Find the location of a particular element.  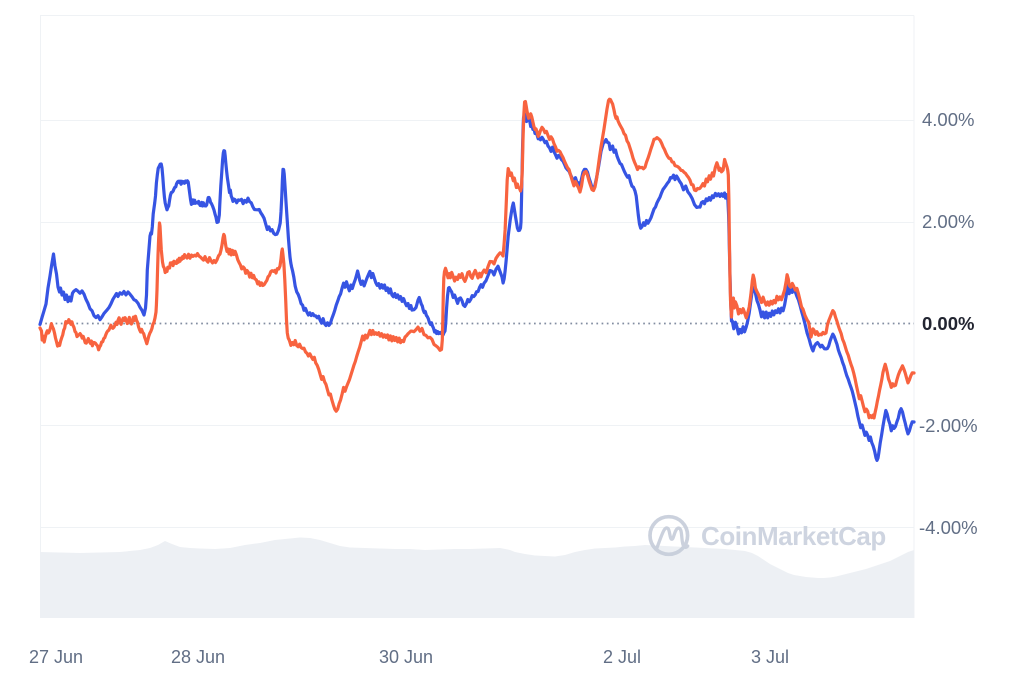

svg-text: 27 Jun is located at coordinates (56, 657).